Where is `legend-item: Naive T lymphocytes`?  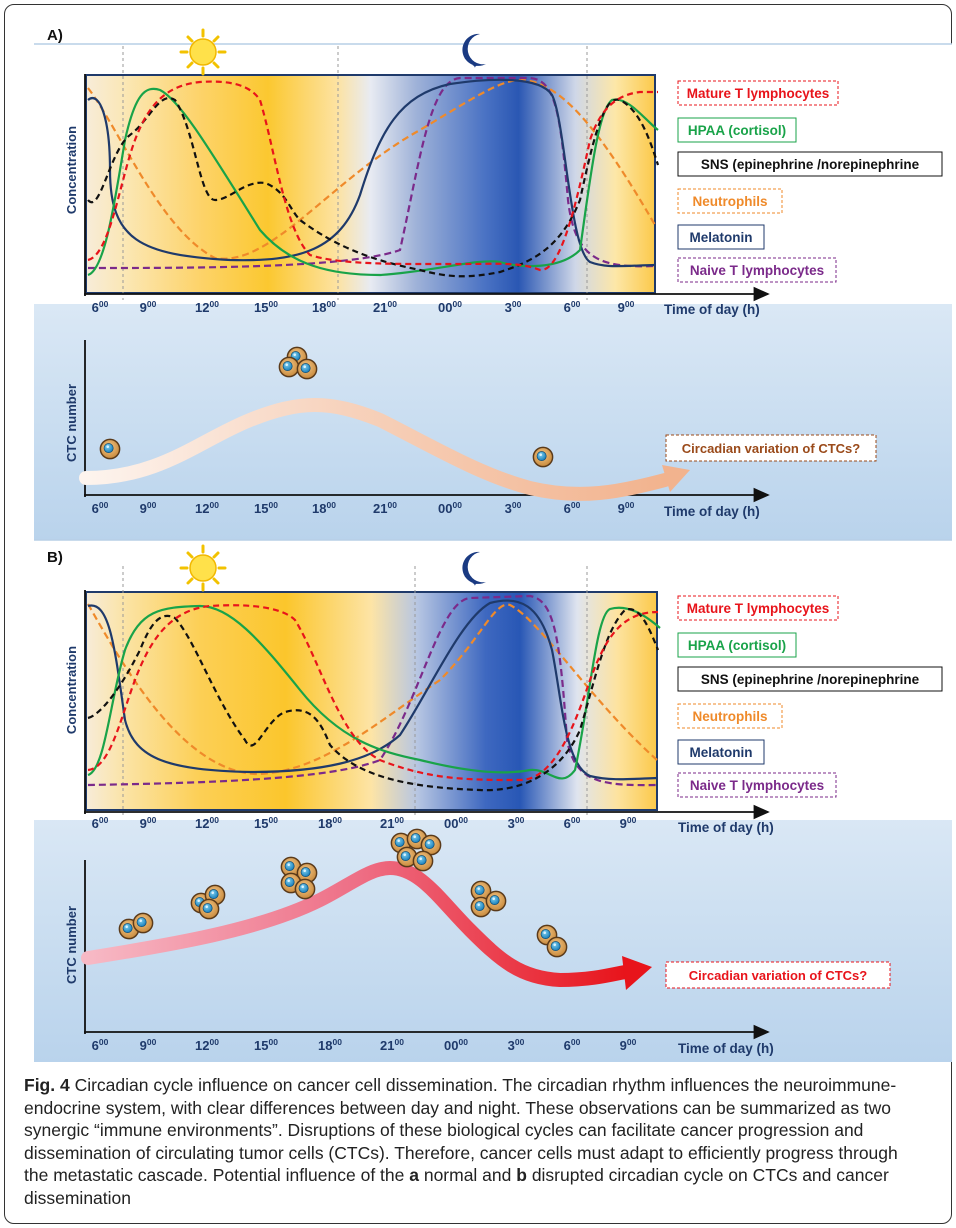 legend-item: Naive T lymphocytes is located at coordinates (757, 270).